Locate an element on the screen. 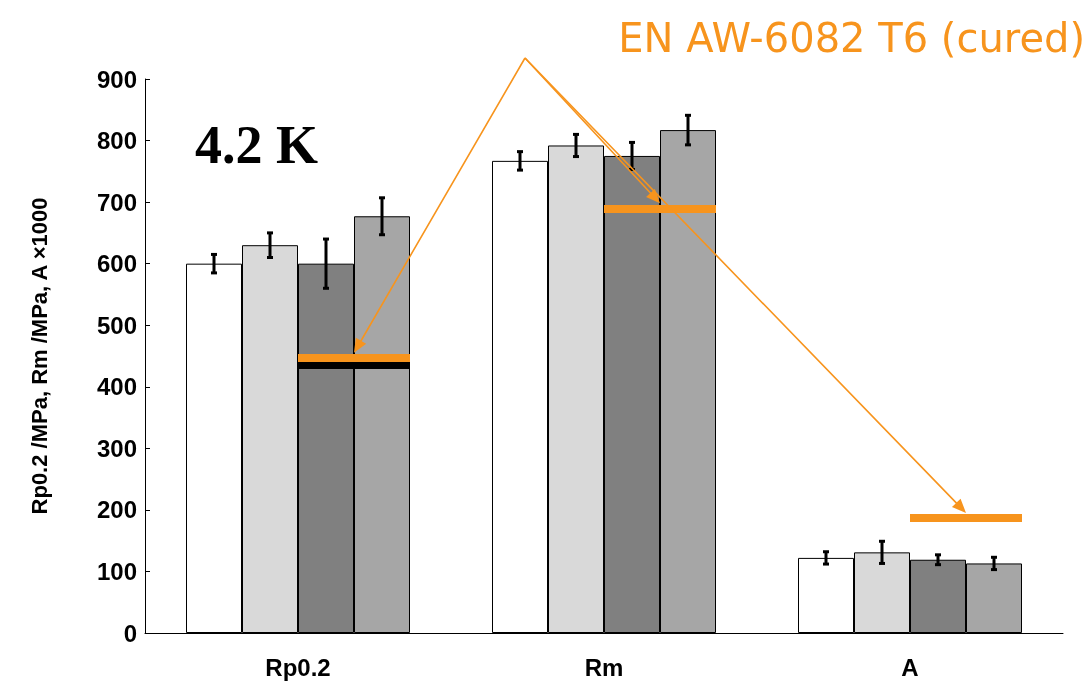 The image size is (1091, 700). y-tick-label: 0 is located at coordinates (130, 633).